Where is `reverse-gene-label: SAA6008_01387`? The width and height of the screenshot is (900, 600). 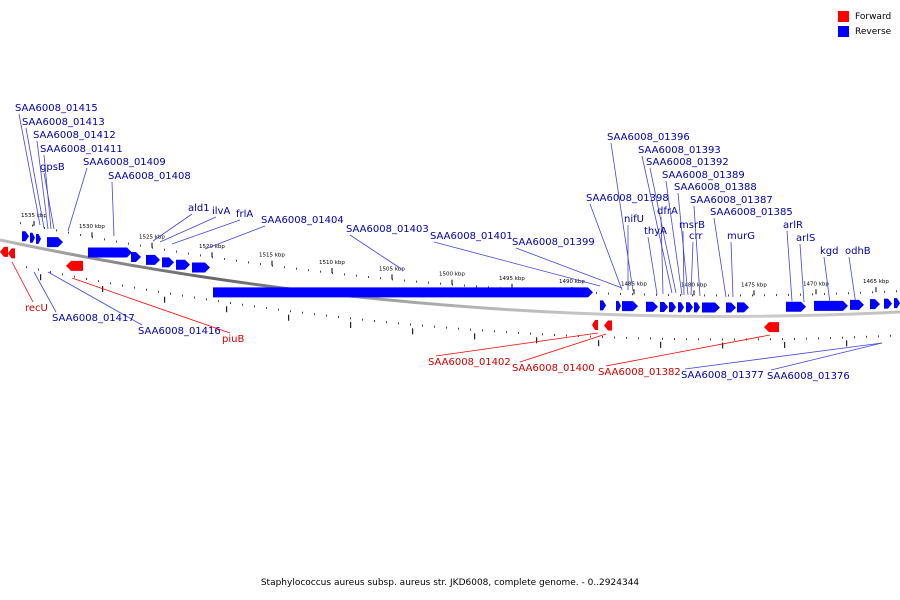
reverse-gene-label: SAA6008_01387 is located at coordinates (731, 200).